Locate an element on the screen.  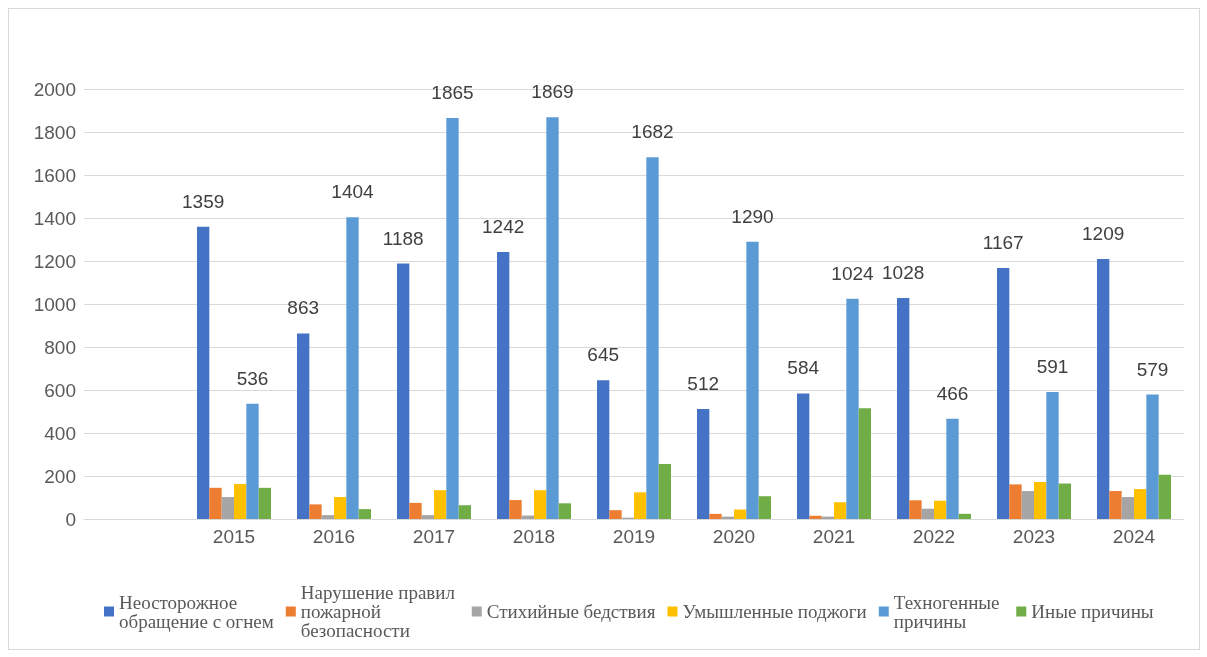
legend-label: Техногенные причины is located at coordinates (949, 611).